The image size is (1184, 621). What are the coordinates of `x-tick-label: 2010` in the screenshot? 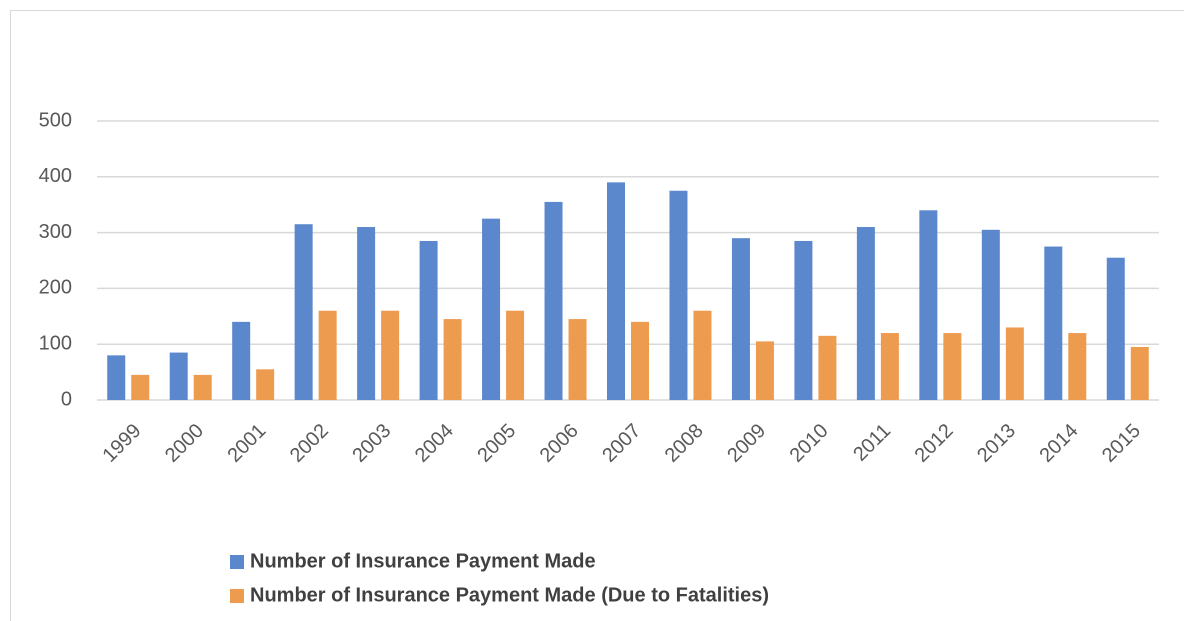 It's located at (809, 443).